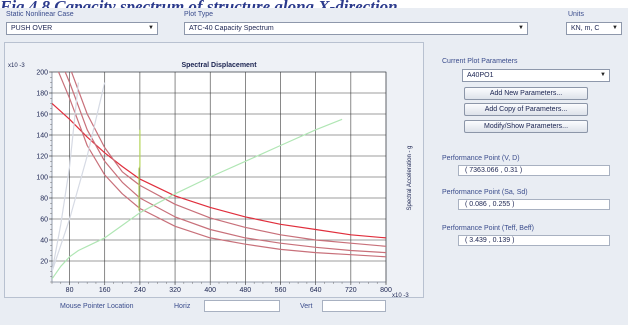 Image resolution: width=628 pixels, height=325 pixels. What do you see at coordinates (42, 94) in the screenshot?
I see `y-tick-label: 180` at bounding box center [42, 94].